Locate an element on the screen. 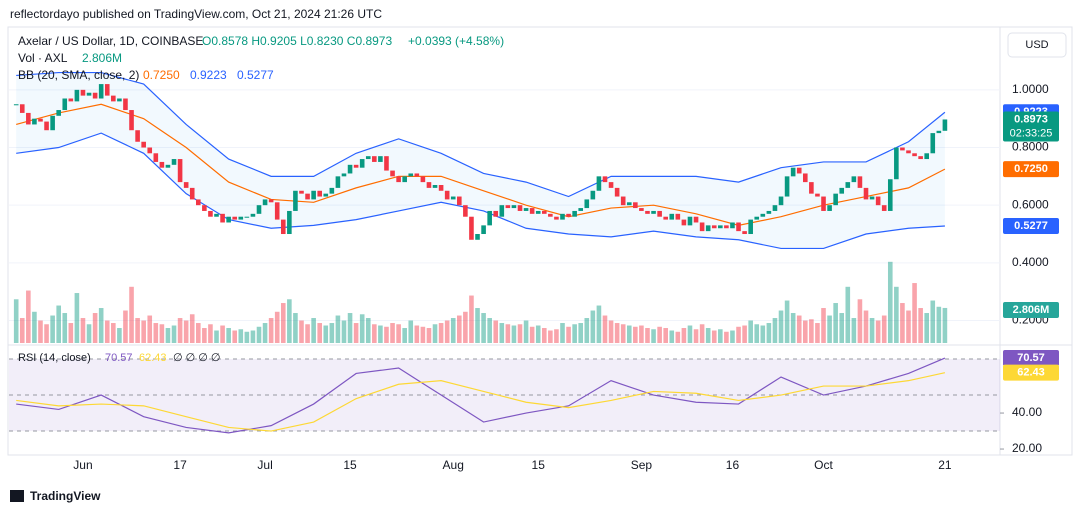 Image resolution: width=1080 pixels, height=515 pixels. currency-label: USD is located at coordinates (1036, 45).